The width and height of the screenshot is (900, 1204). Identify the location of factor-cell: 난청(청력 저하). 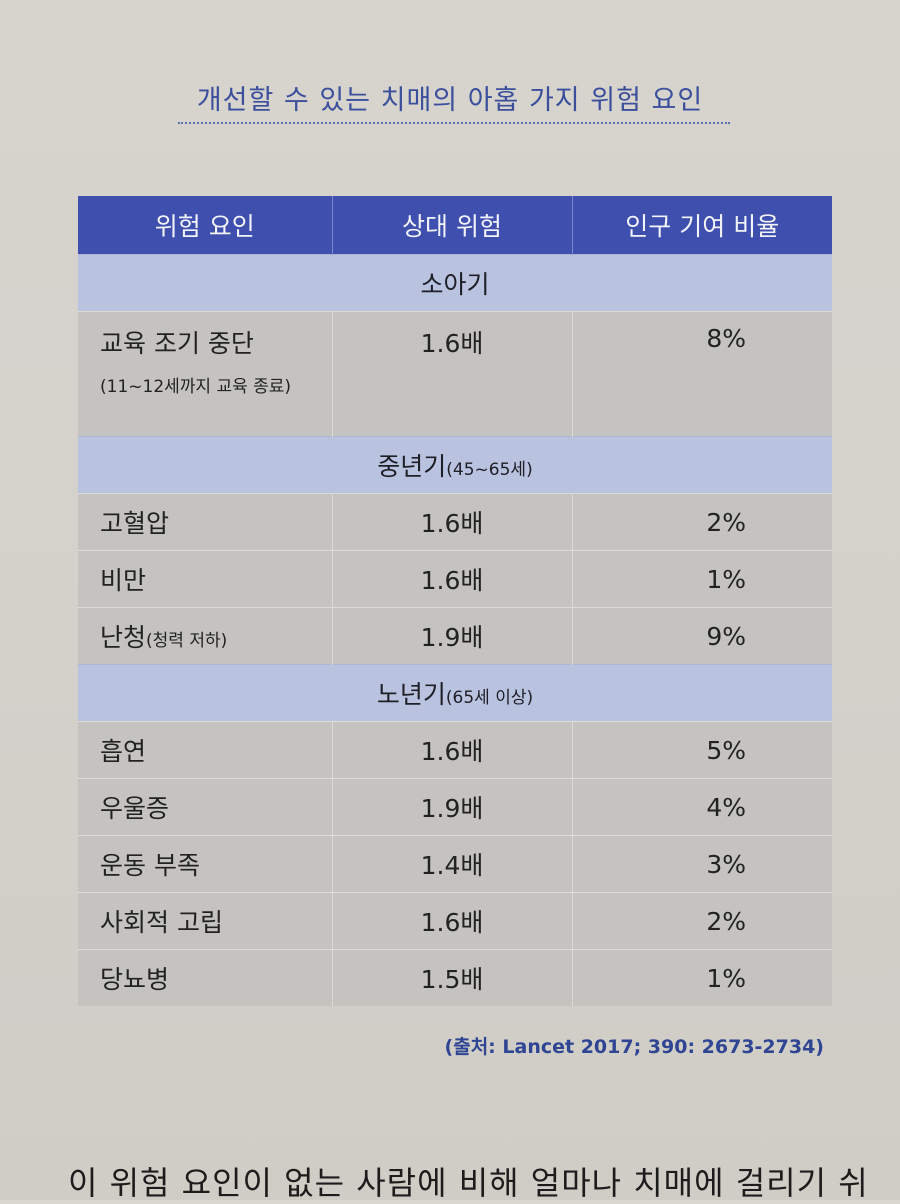
(205, 636).